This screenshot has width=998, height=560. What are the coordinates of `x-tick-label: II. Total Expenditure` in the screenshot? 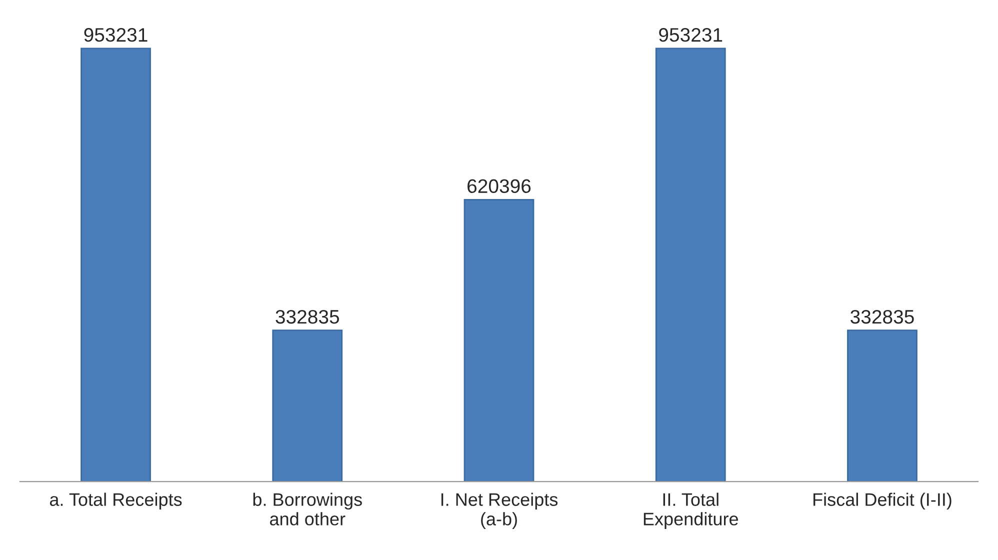 It's located at (691, 510).